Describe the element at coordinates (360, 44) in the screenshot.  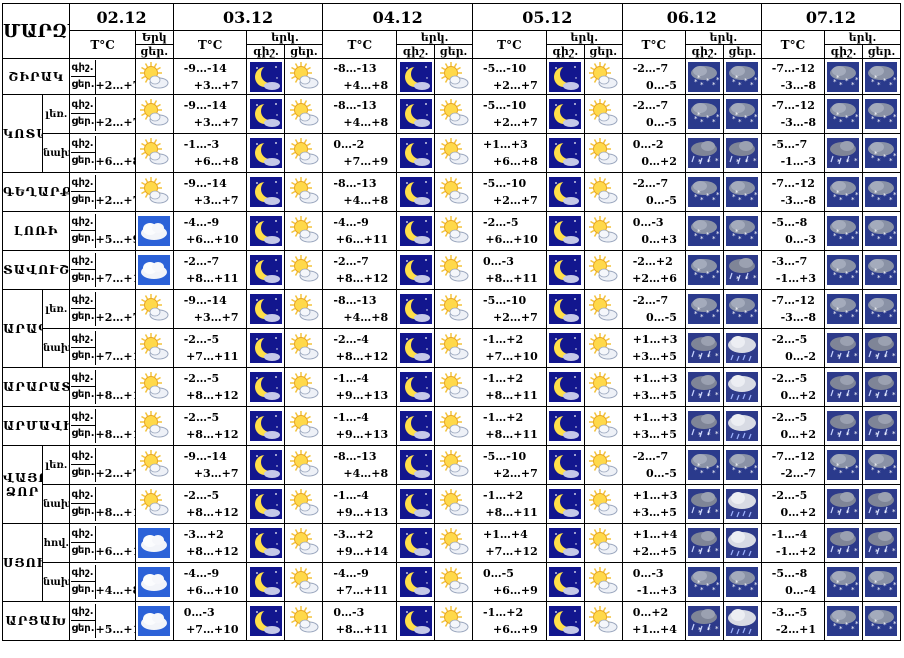
I see `temp-col-header: T°C` at that location.